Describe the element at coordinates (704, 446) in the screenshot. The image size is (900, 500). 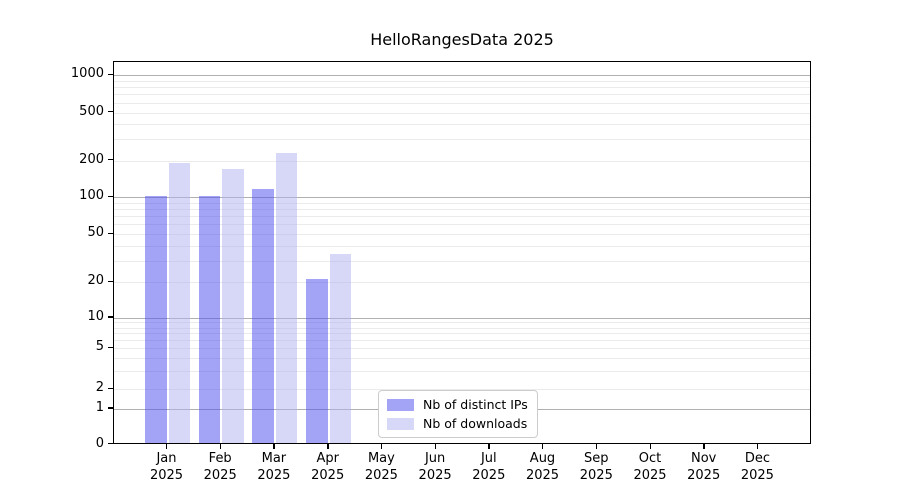
I see `x-tick-mark-nov` at that location.